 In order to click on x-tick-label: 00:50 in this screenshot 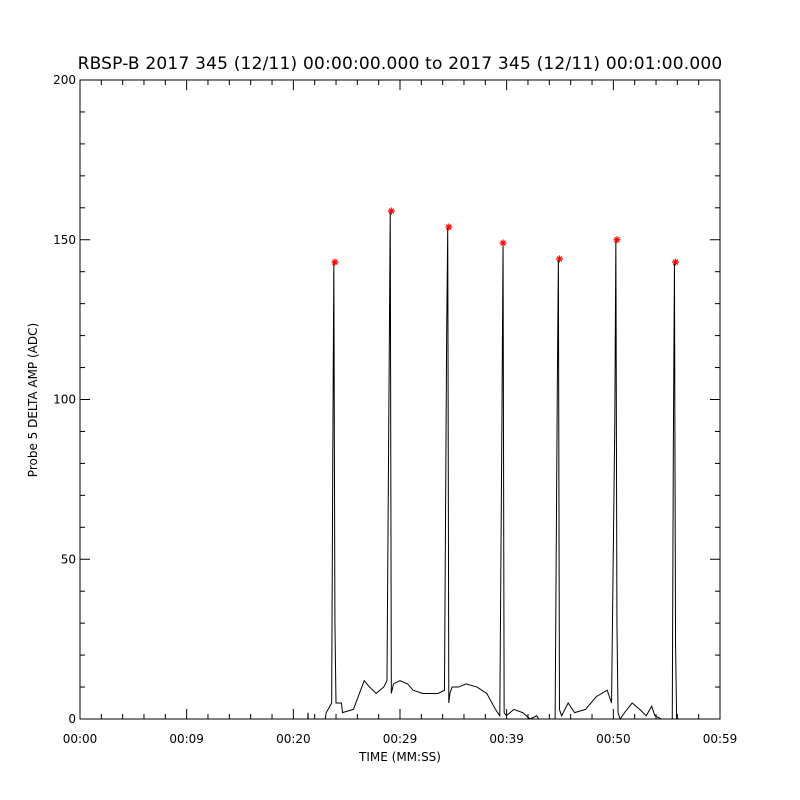, I will do `click(613, 739)`.